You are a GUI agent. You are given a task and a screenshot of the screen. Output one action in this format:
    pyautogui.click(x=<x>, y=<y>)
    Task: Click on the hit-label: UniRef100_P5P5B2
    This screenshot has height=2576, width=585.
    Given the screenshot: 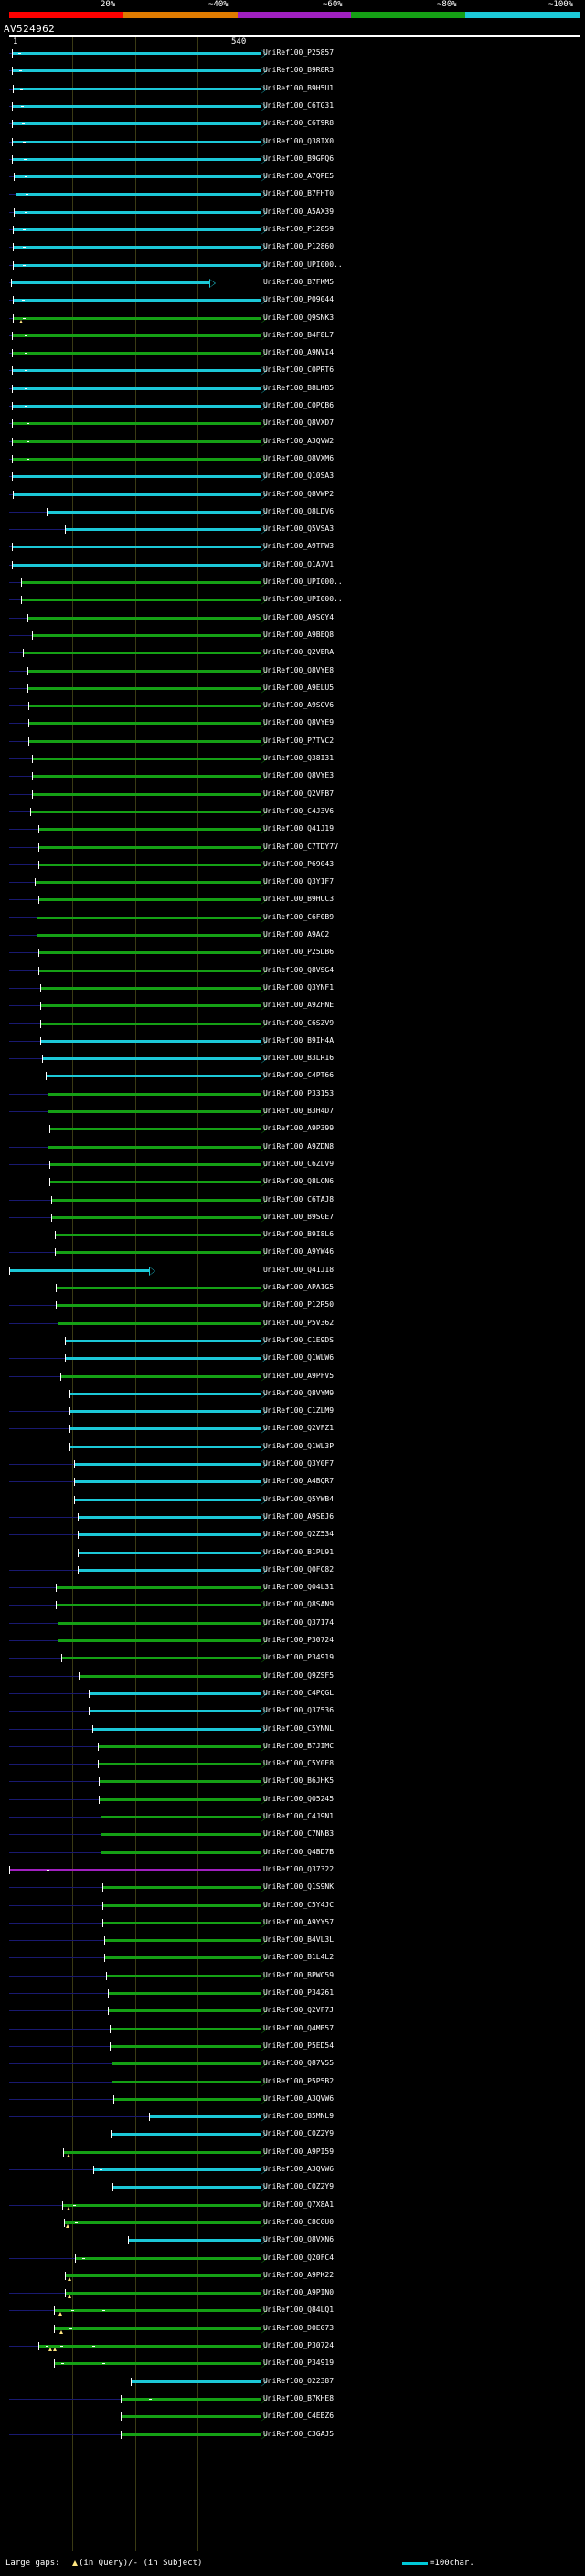 What is the action you would take?
    pyautogui.click(x=299, y=2081)
    